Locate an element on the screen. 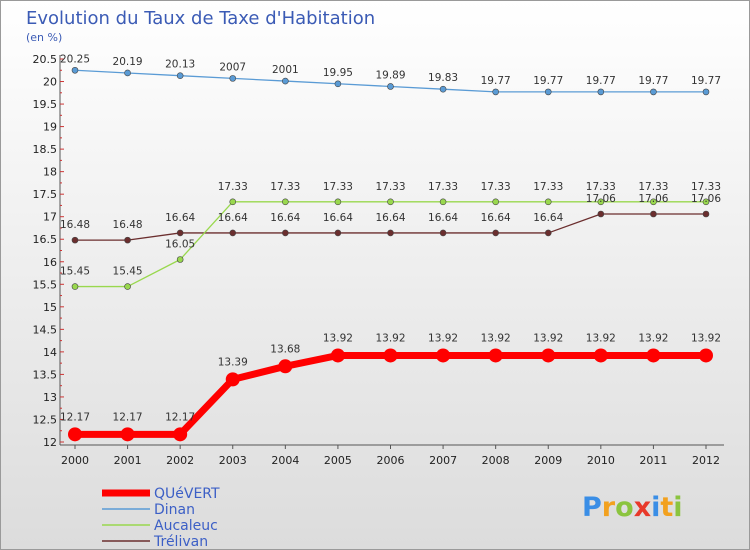  y-tick-label: 18 is located at coordinates (50, 172).